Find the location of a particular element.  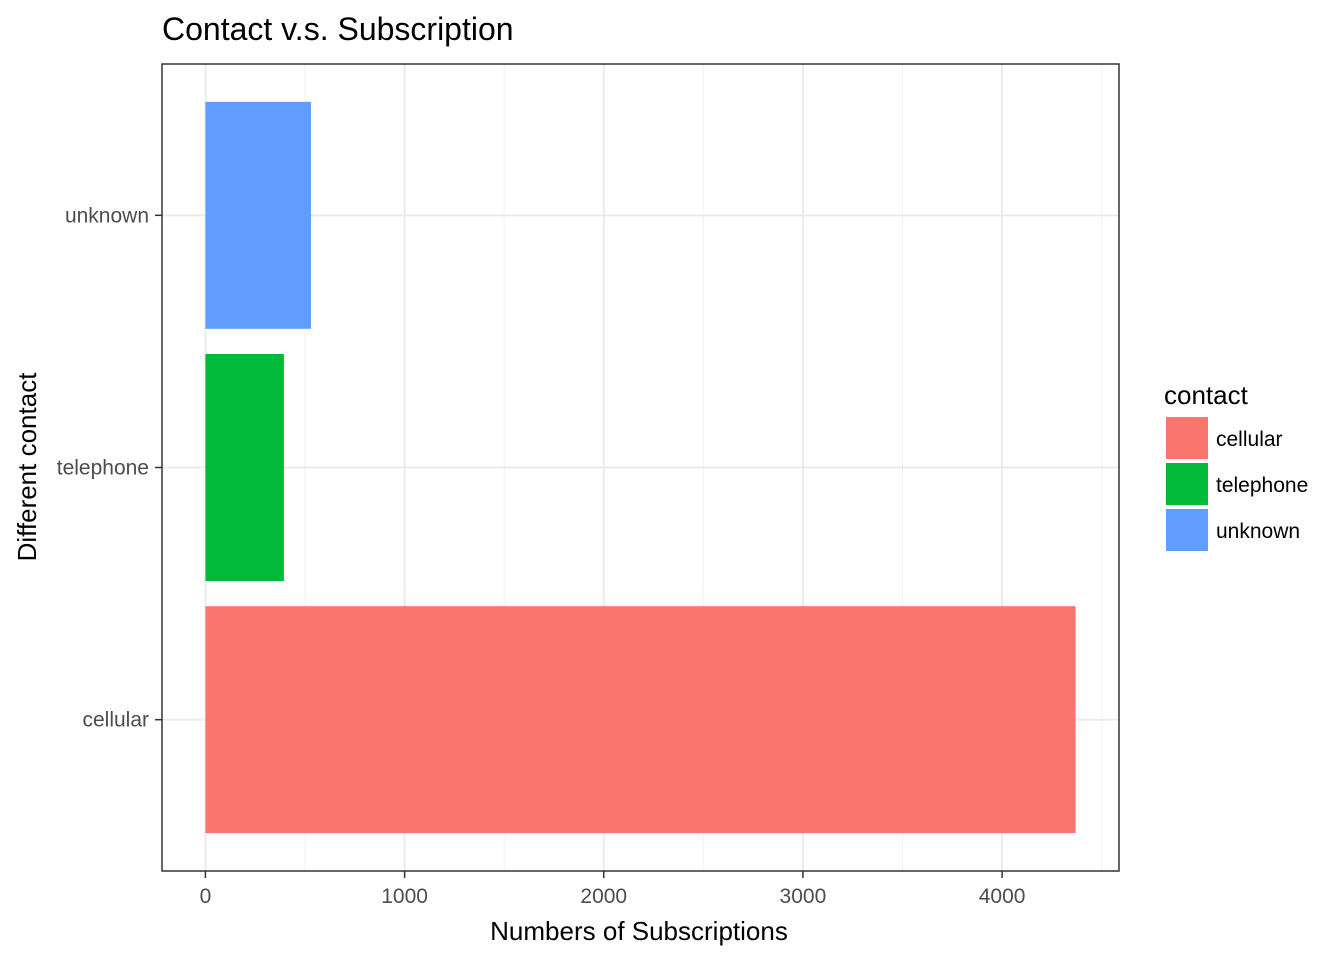

x-axis: 0 1000 2000 3000 4000 is located at coordinates (613, 889).